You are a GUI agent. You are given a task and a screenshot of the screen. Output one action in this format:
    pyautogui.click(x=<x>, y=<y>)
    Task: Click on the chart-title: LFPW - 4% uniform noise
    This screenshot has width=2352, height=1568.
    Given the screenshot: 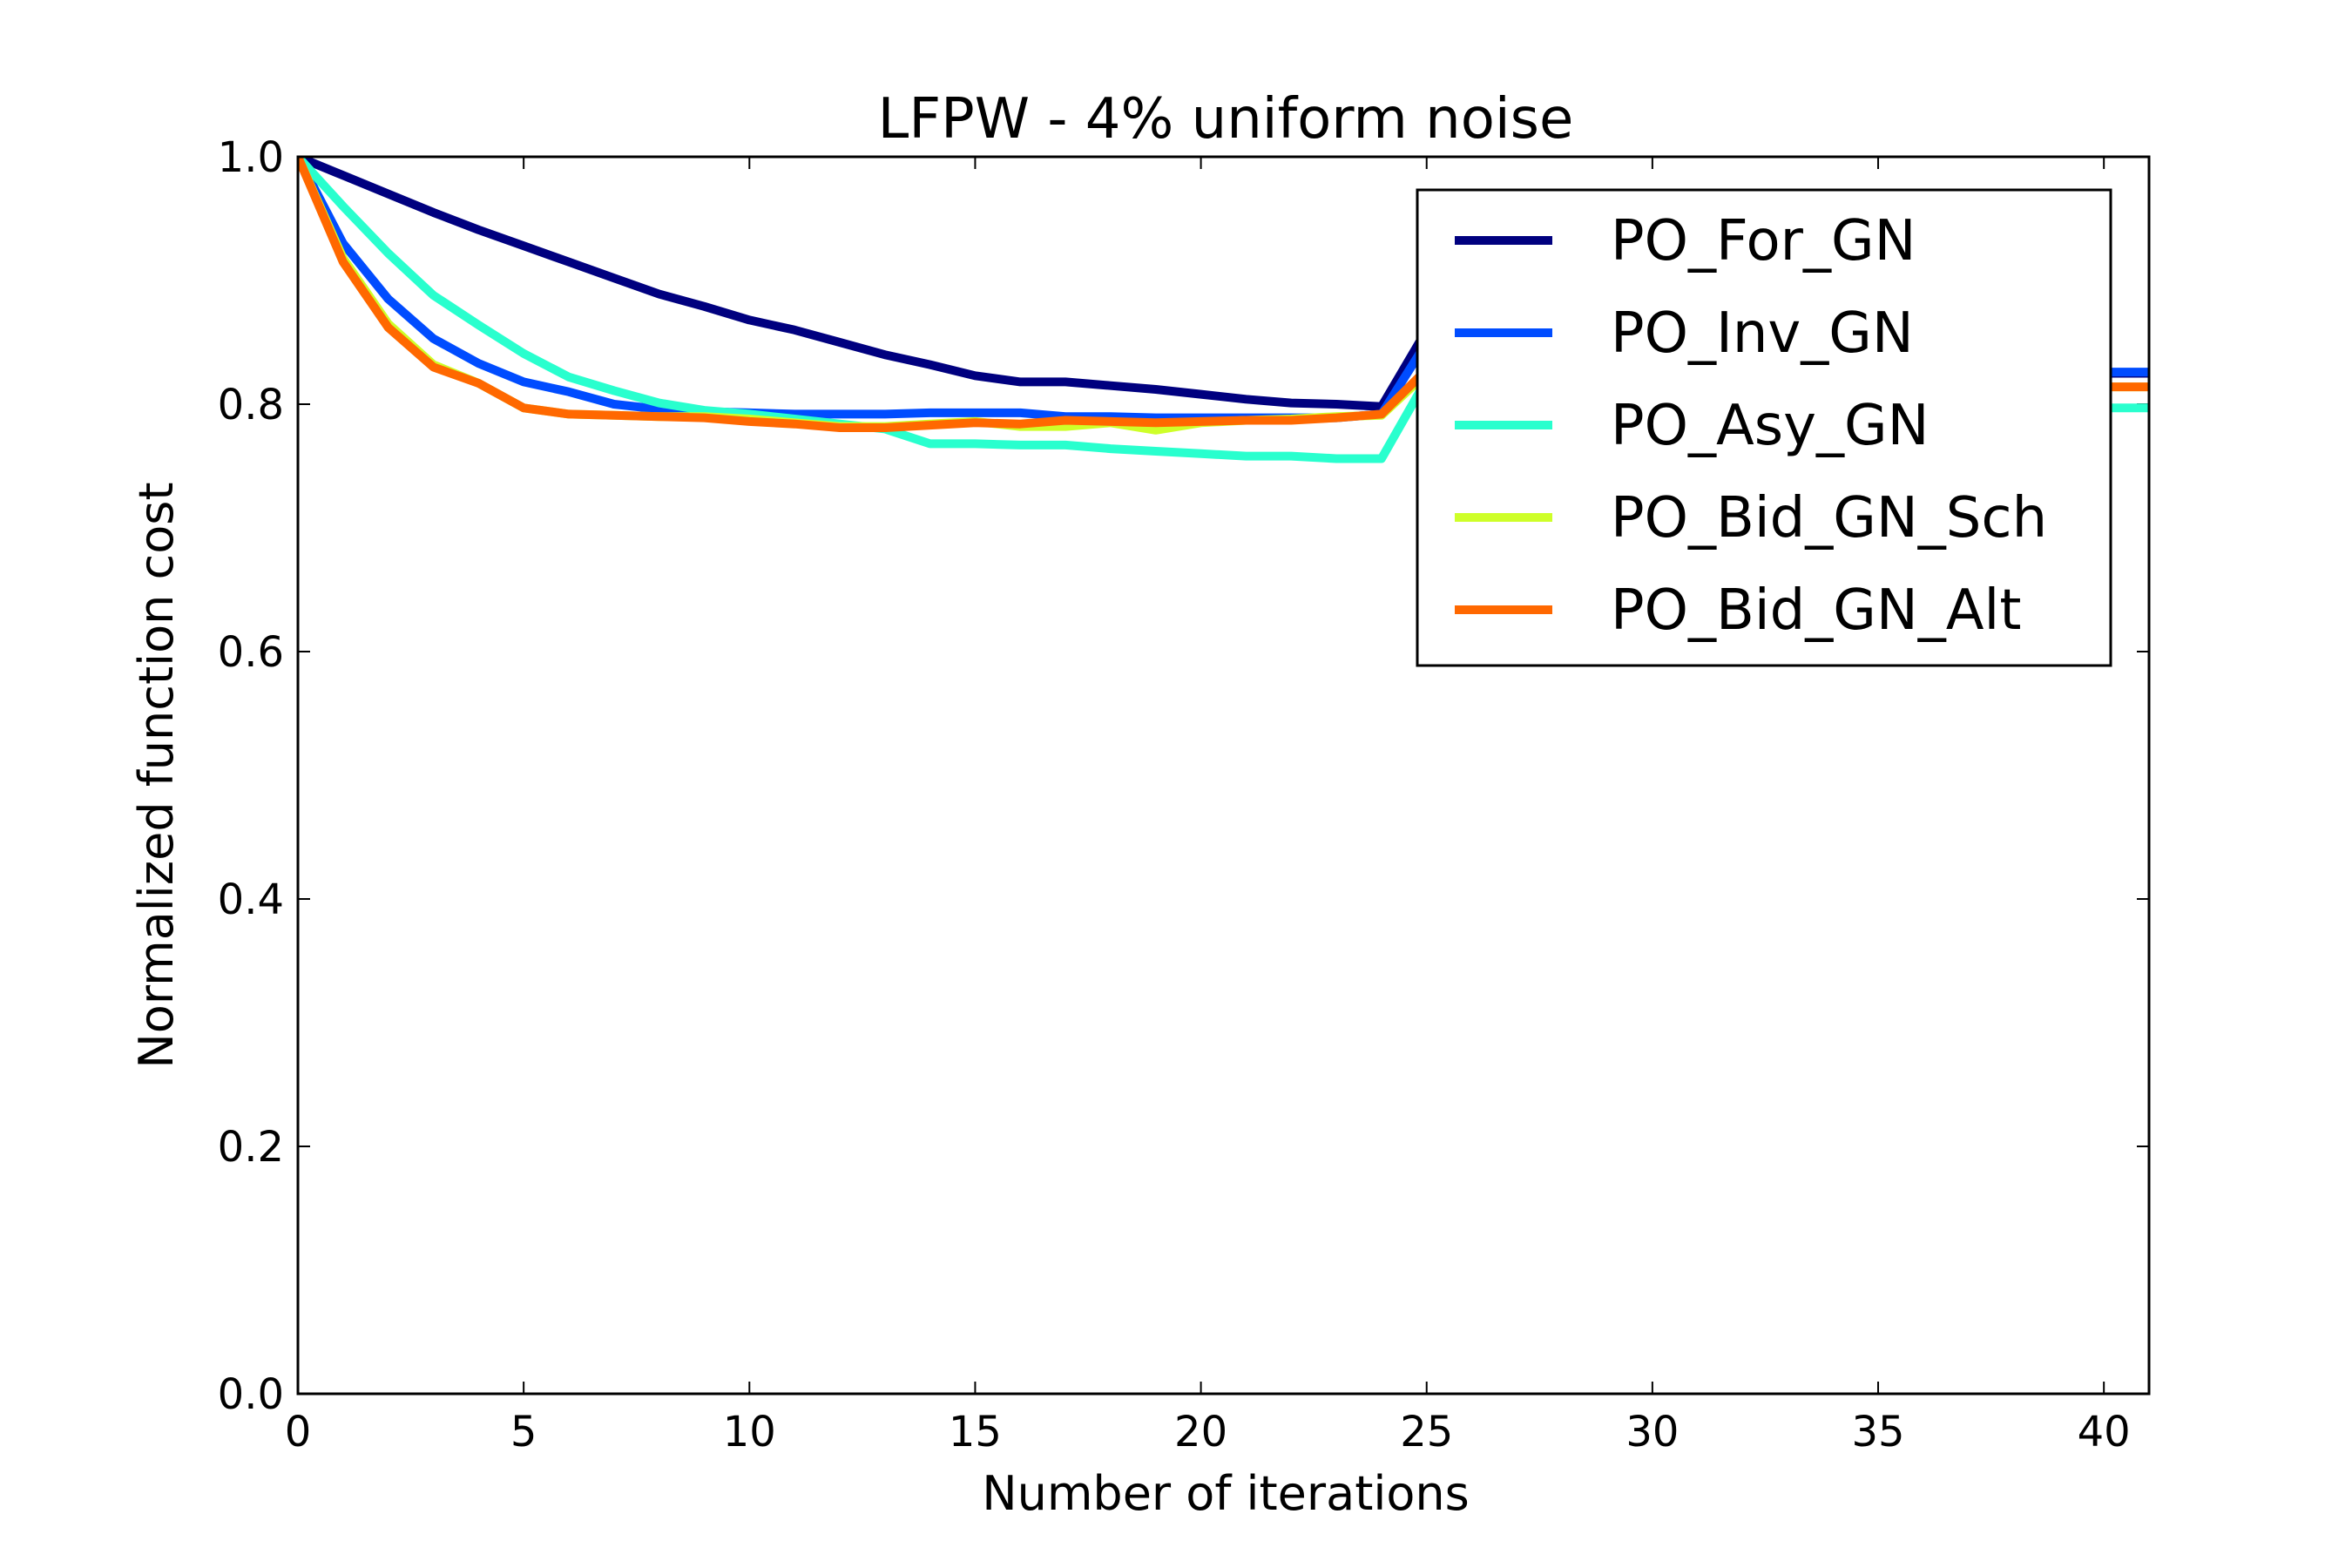 What is the action you would take?
    pyautogui.click(x=1226, y=119)
    